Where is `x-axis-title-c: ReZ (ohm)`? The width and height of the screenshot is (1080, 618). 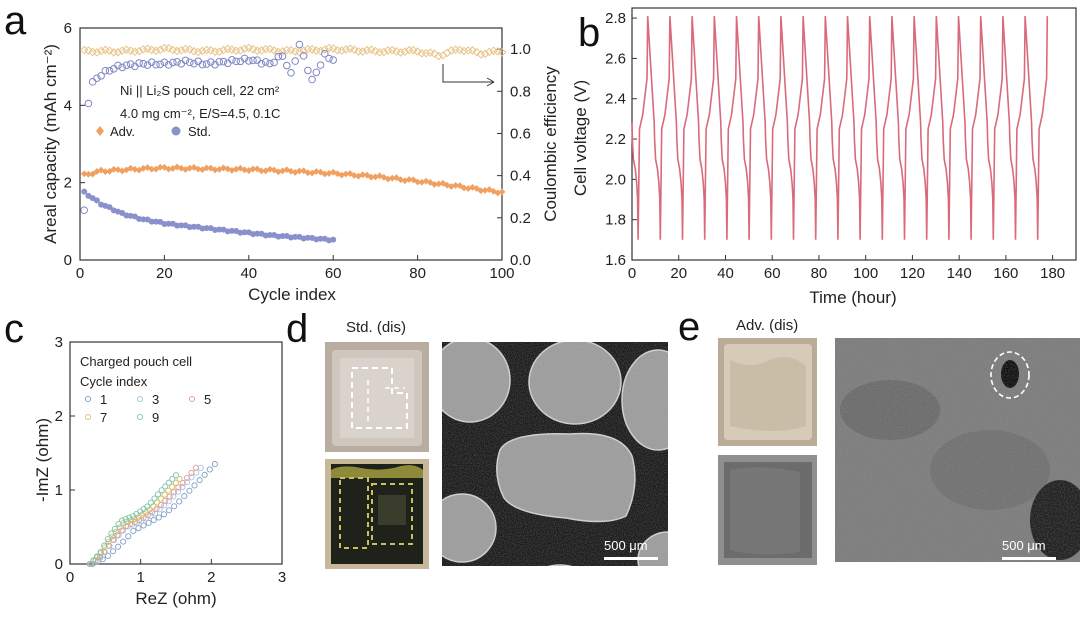
x-axis-title-c: ReZ (ohm) is located at coordinates (175, 598).